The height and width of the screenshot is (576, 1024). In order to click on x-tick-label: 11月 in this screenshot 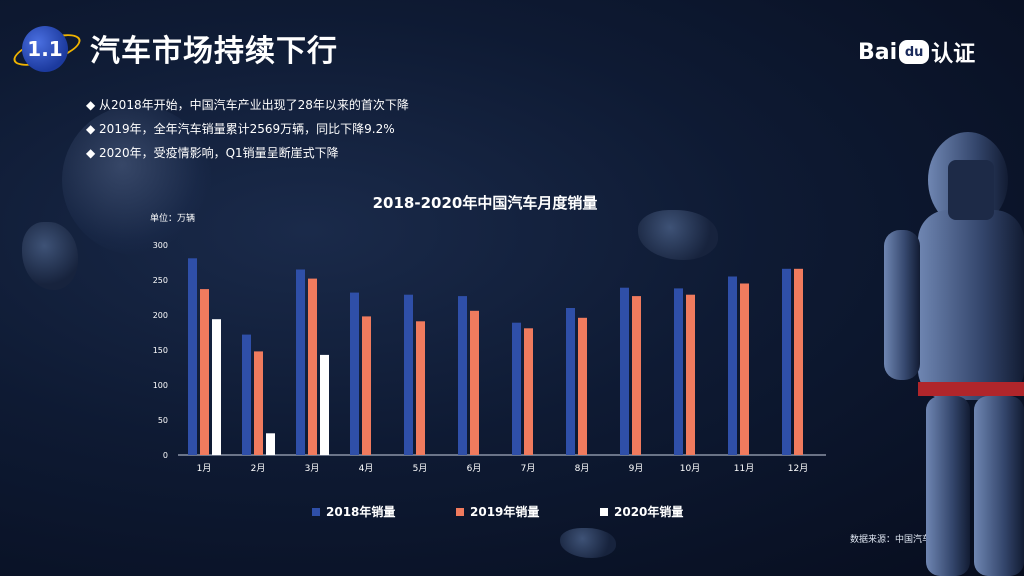, I will do `click(744, 468)`.